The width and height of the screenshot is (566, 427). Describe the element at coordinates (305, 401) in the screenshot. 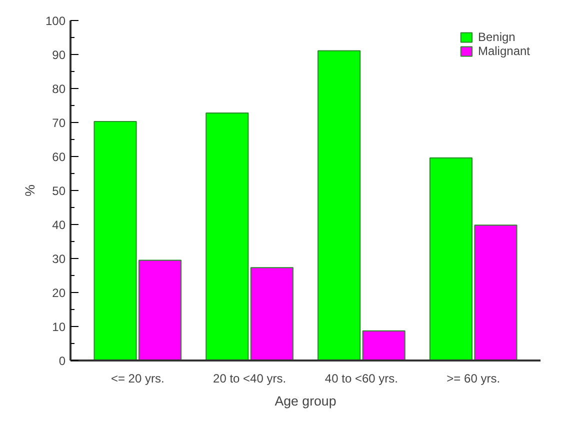

I see `x-axis-title: Age group` at that location.